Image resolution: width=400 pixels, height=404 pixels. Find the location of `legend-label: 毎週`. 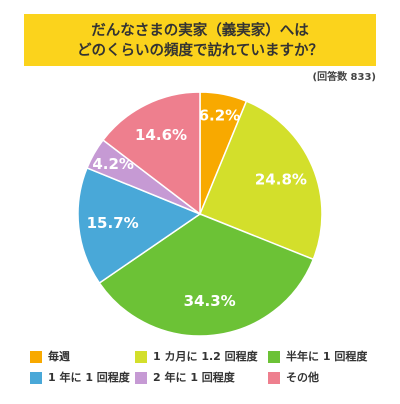

legend-label: 毎週 is located at coordinates (59, 356).